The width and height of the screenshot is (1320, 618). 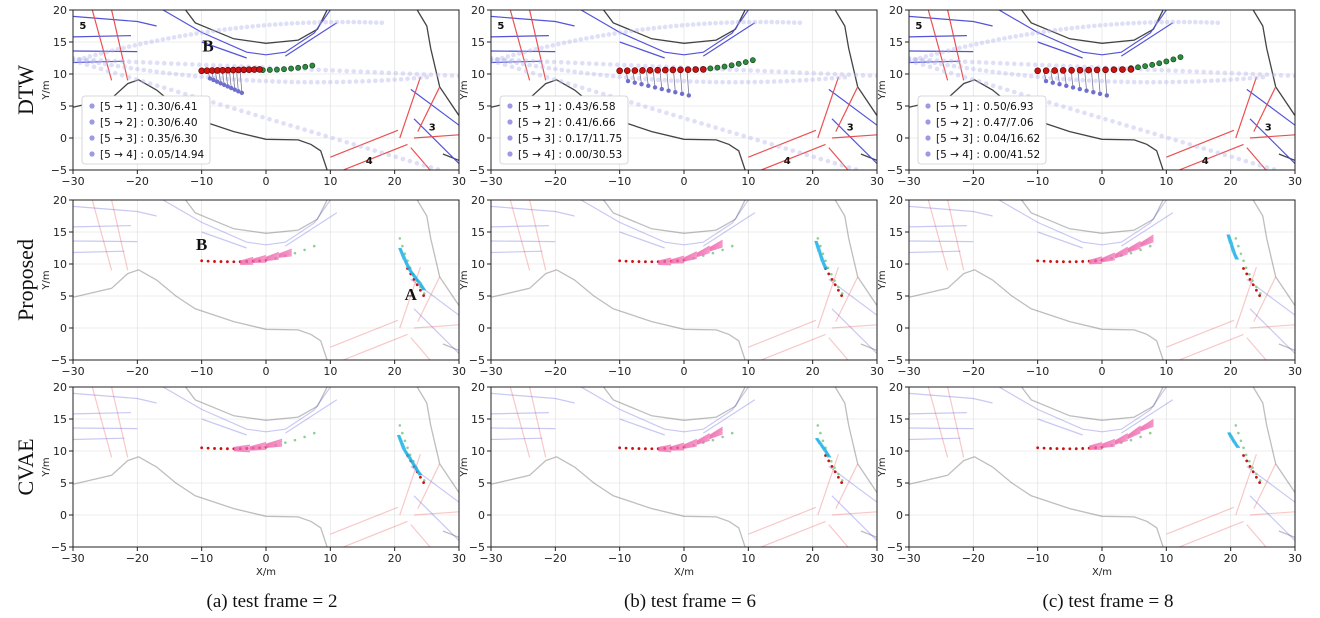 I want to click on legend-marker, so click(x=510, y=154).